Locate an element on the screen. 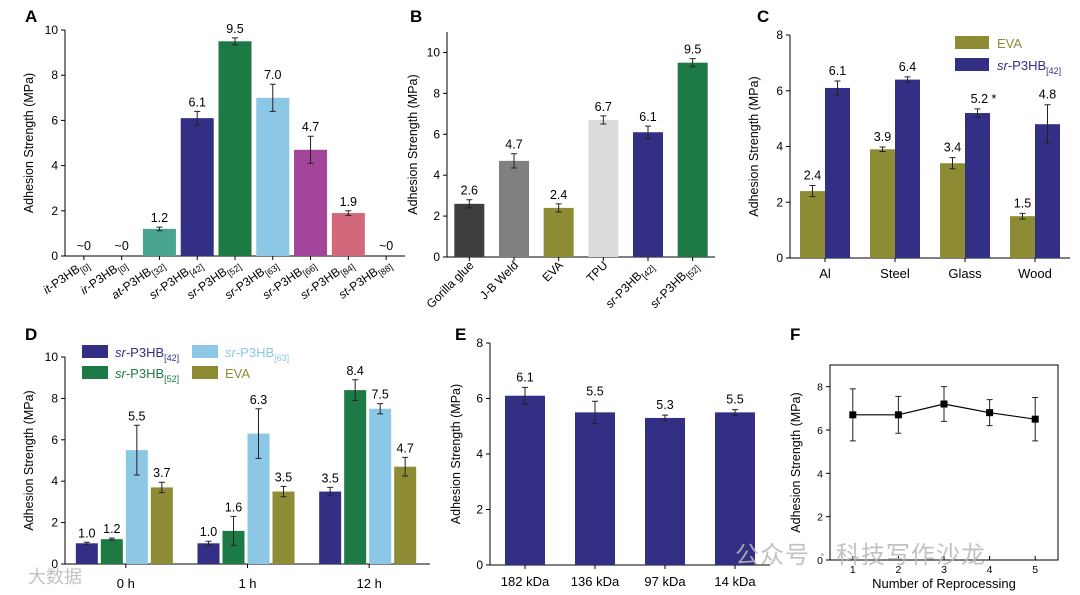 This screenshot has height=595, width=1080. x-tick-label: J-B Weld is located at coordinates (499, 280).